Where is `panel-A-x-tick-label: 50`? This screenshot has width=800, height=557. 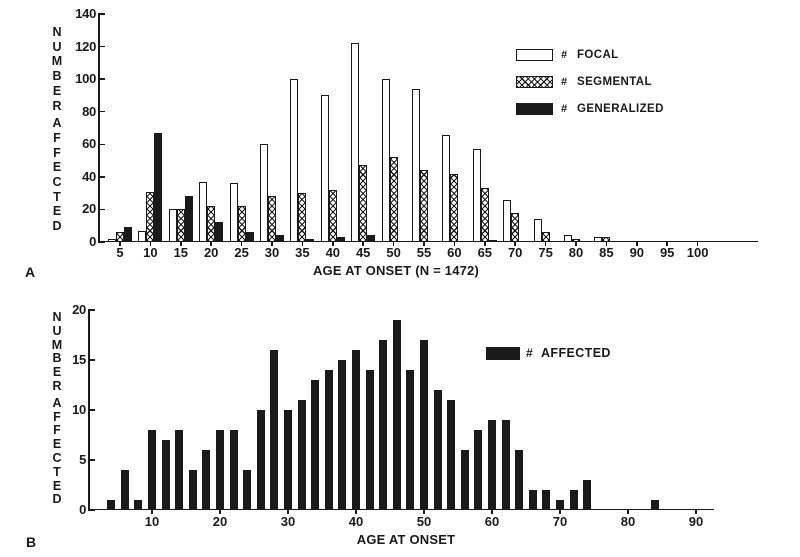
panel-A-x-tick-label: 50 is located at coordinates (393, 252).